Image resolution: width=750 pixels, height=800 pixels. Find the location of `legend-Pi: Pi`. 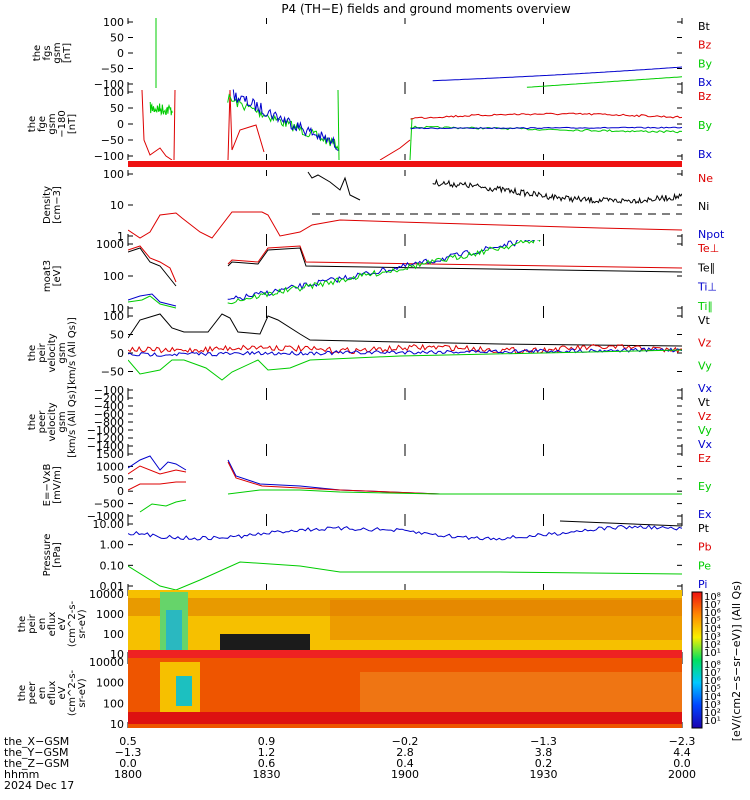

legend-Pi: Pi is located at coordinates (702, 584).